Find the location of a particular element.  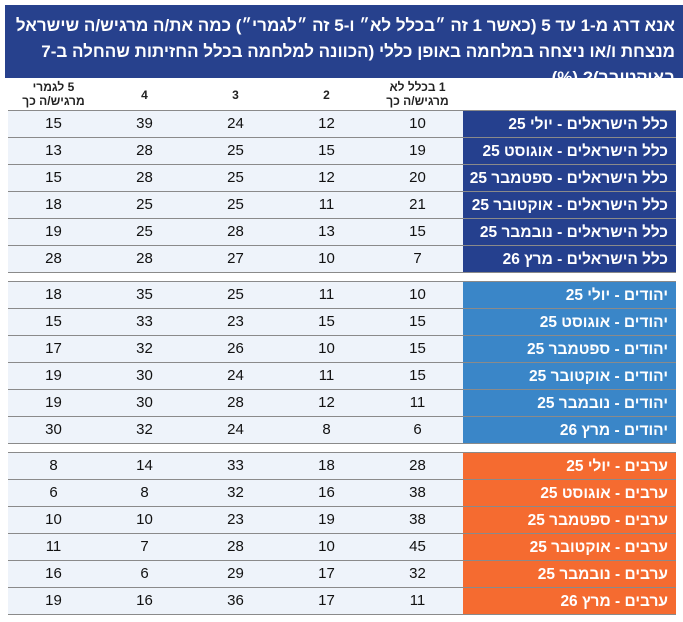

row-label: ערבים - מרץ 26 is located at coordinates (569, 601).